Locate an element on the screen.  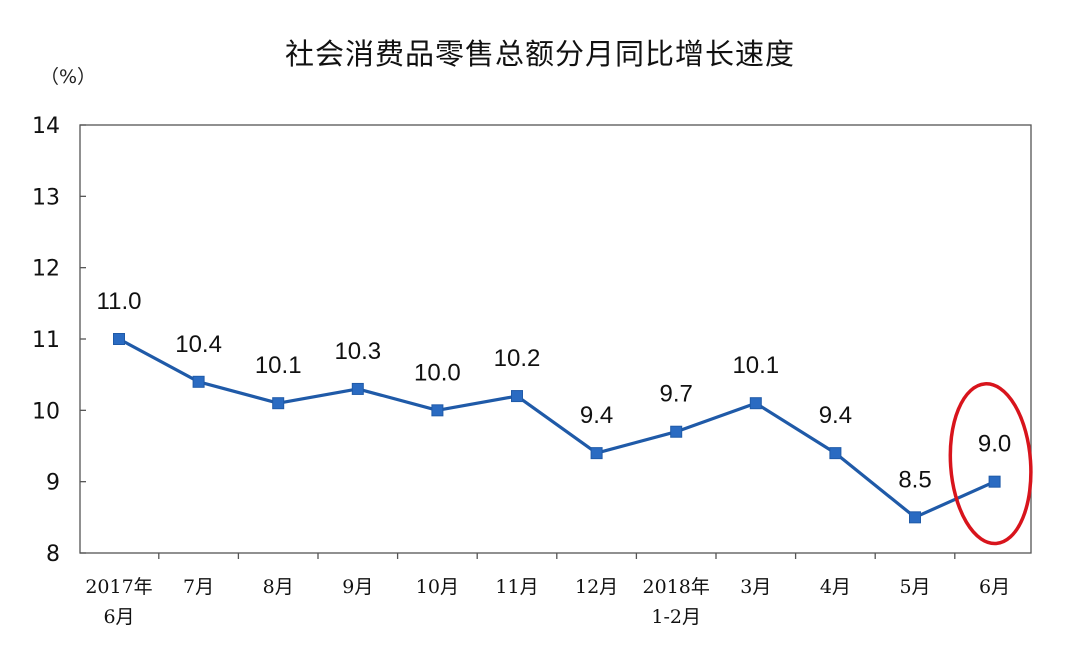
x-tick-label: 2018年 is located at coordinates (676, 587).